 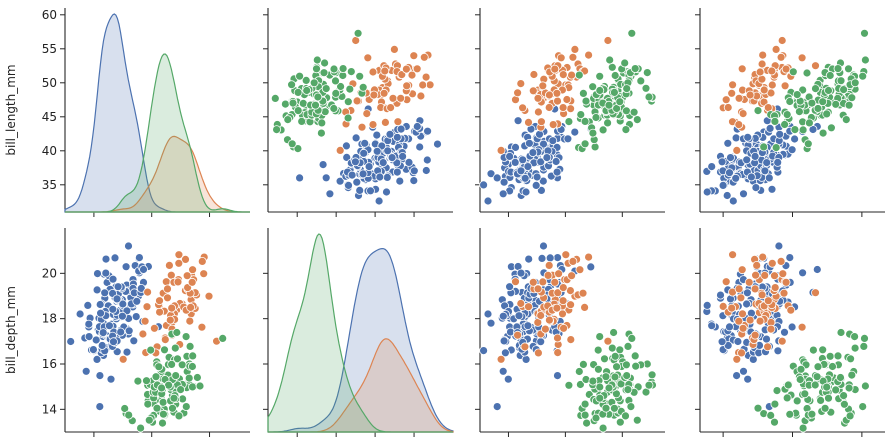 I want to click on row-label: bill_length_mm, so click(x=11, y=109).